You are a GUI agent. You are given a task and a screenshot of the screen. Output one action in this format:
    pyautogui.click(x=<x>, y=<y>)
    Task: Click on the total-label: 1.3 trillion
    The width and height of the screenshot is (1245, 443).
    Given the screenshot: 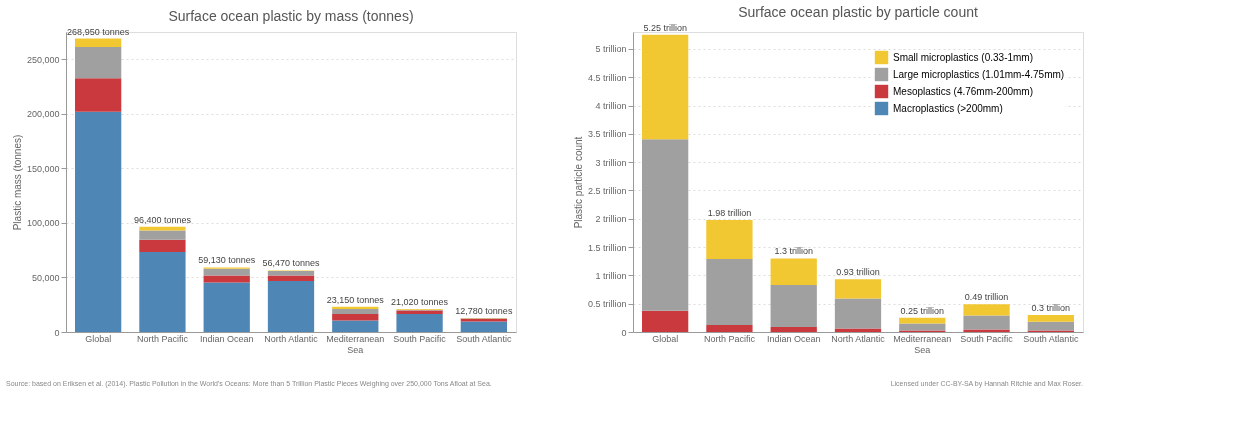 What is the action you would take?
    pyautogui.click(x=793, y=251)
    